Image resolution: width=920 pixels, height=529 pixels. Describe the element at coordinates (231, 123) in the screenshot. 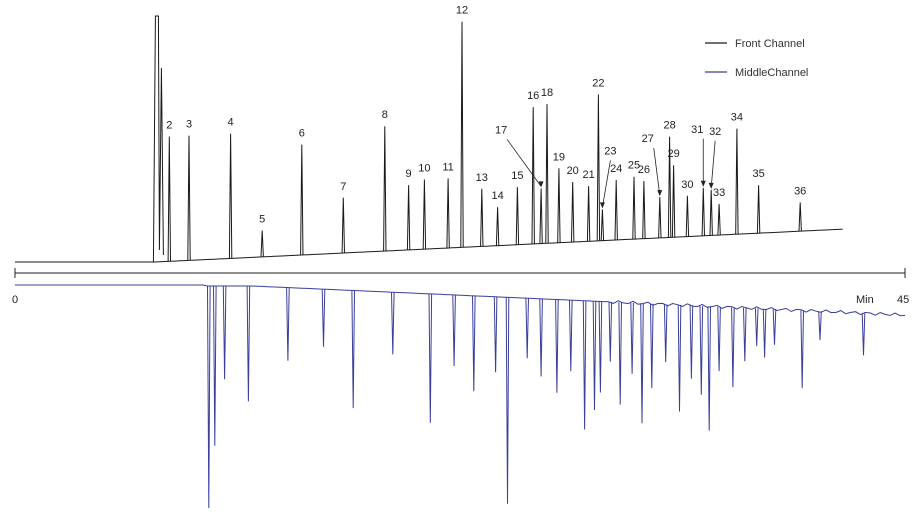

I see `front-peak-label-4: 4` at that location.